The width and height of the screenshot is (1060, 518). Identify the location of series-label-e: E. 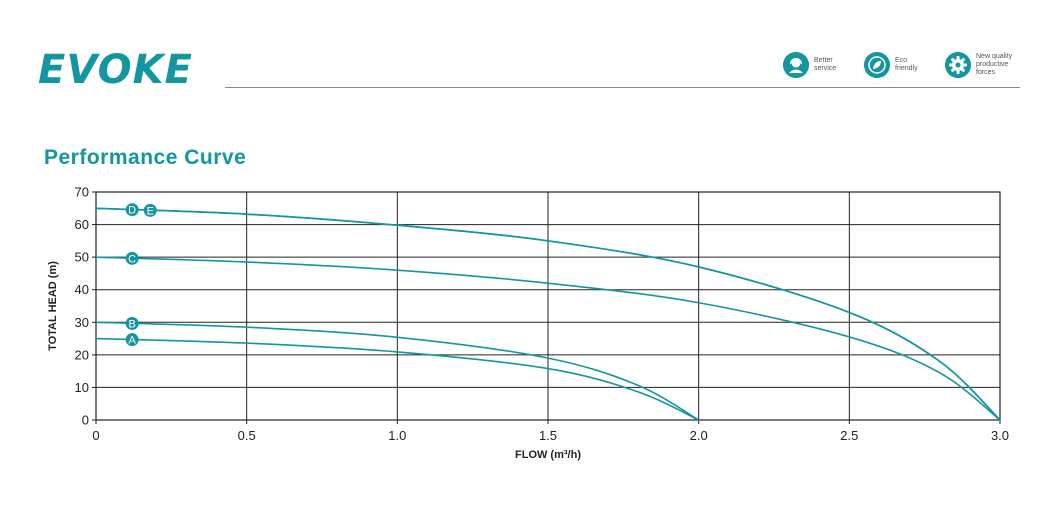
(150, 211).